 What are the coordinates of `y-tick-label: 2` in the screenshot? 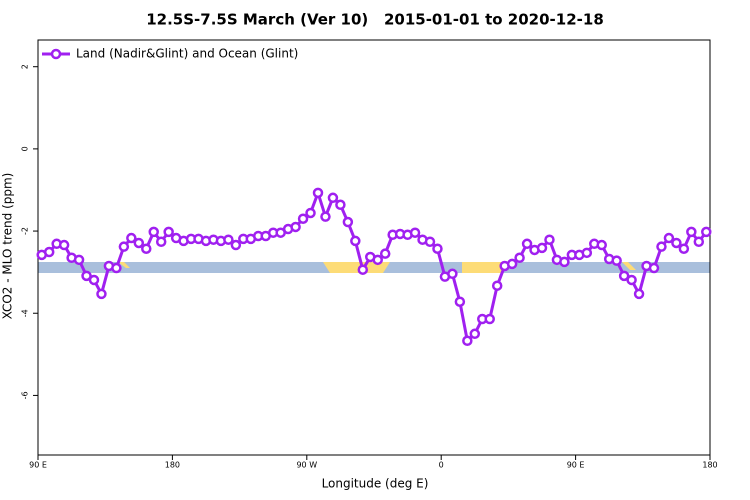 It's located at (25, 66).